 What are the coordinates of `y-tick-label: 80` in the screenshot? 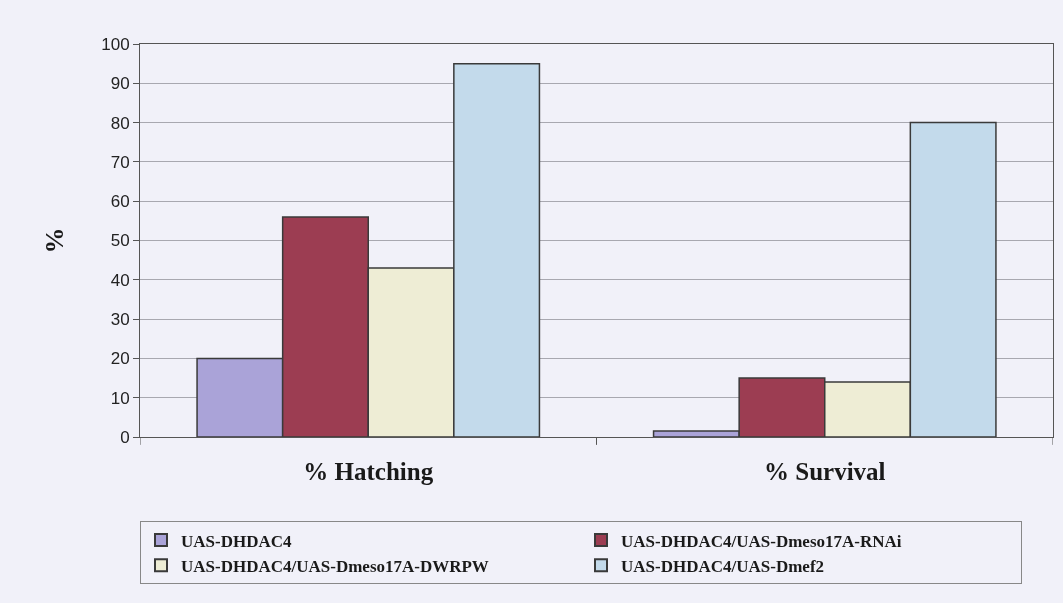 It's located at (120, 123).